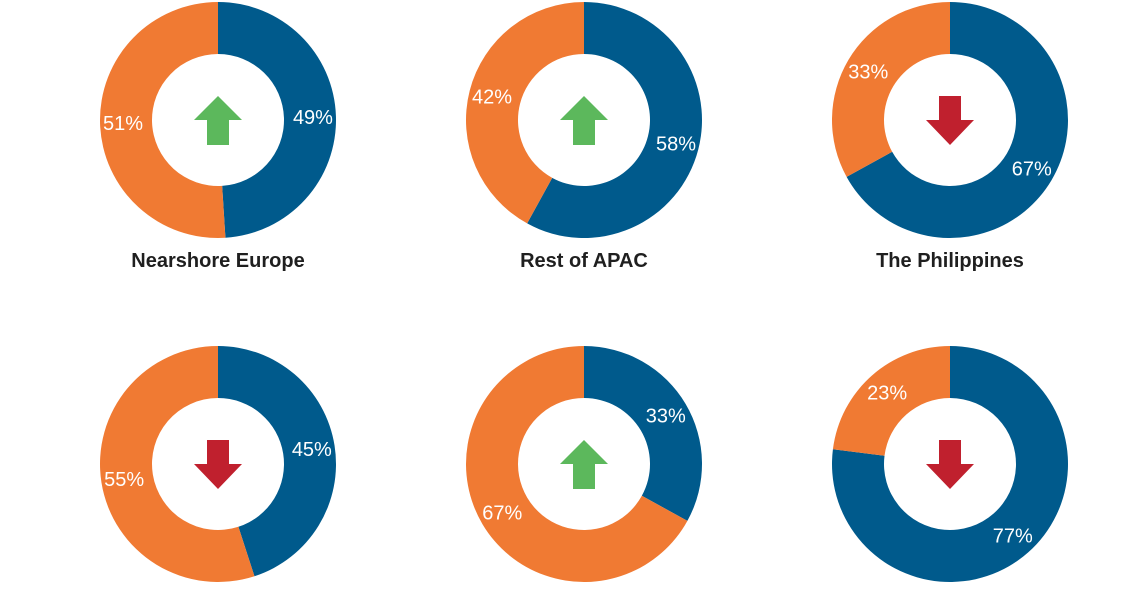  What do you see at coordinates (218, 261) in the screenshot?
I see `chart-title: Nearshore Europe` at bounding box center [218, 261].